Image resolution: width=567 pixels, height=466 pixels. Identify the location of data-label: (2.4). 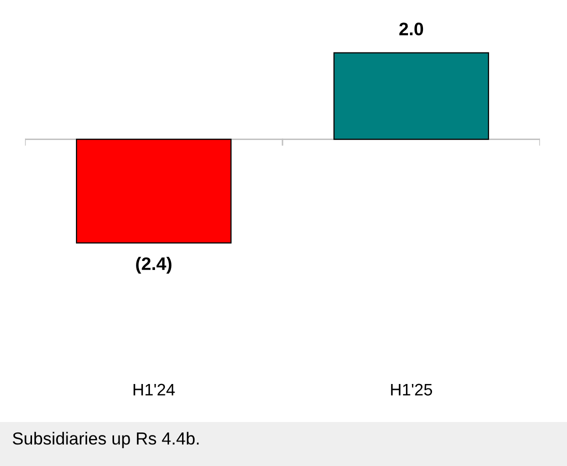
(154, 265).